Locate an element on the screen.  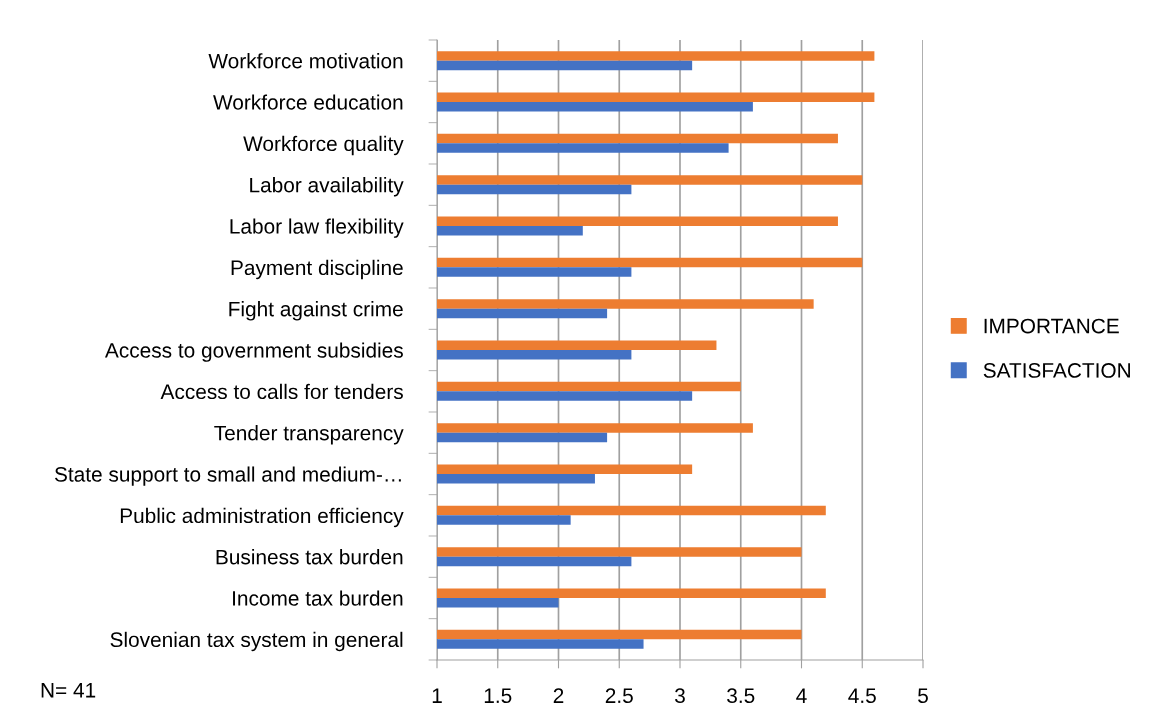
y-tick-label: Slovenian tax system in general is located at coordinates (256, 641).